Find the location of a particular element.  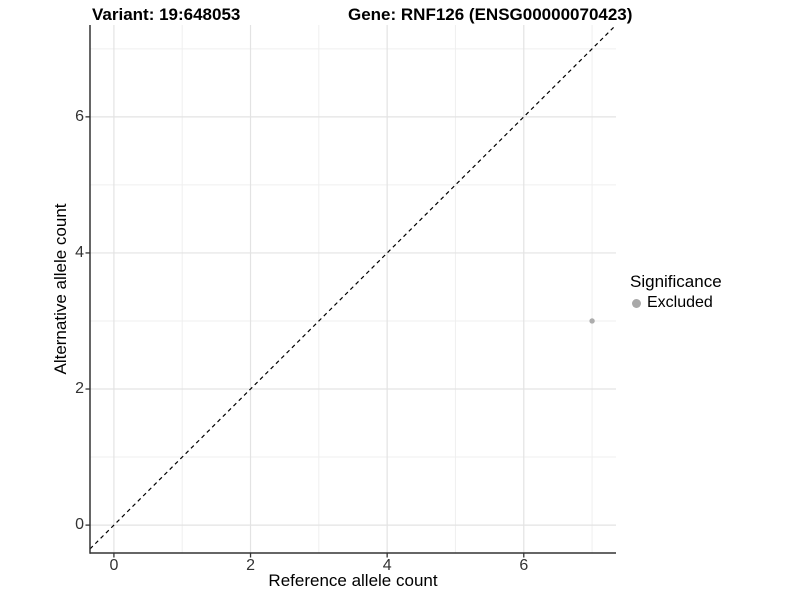

legend-item-excluded: Excluded is located at coordinates (713, 303).